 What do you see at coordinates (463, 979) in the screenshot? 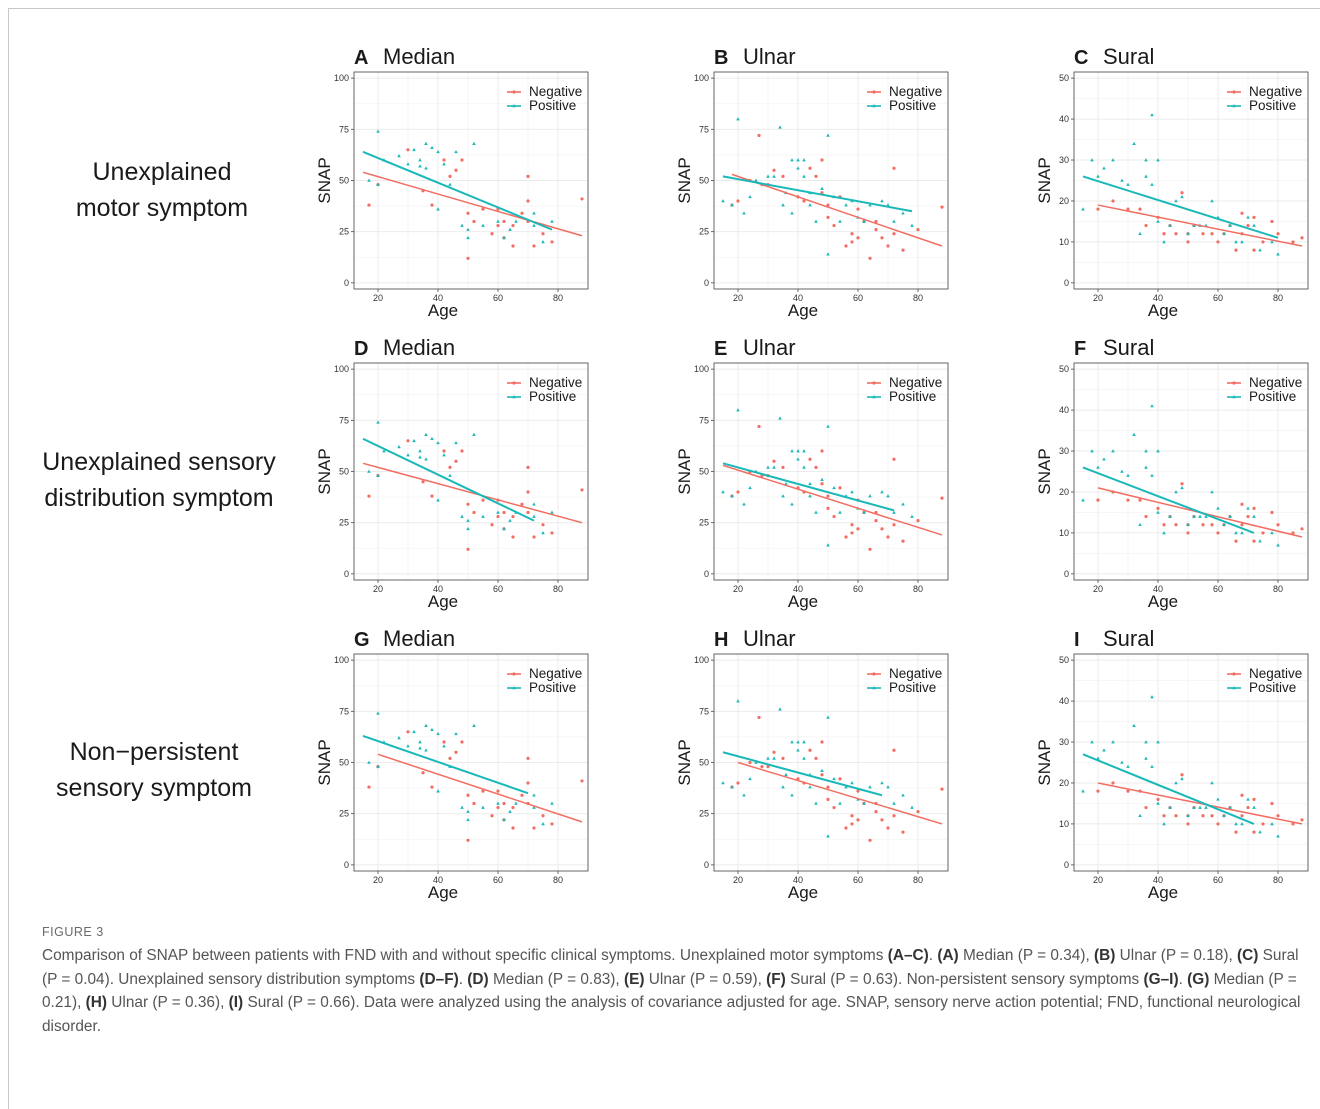
I see `caption-segment: .` at bounding box center [463, 979].